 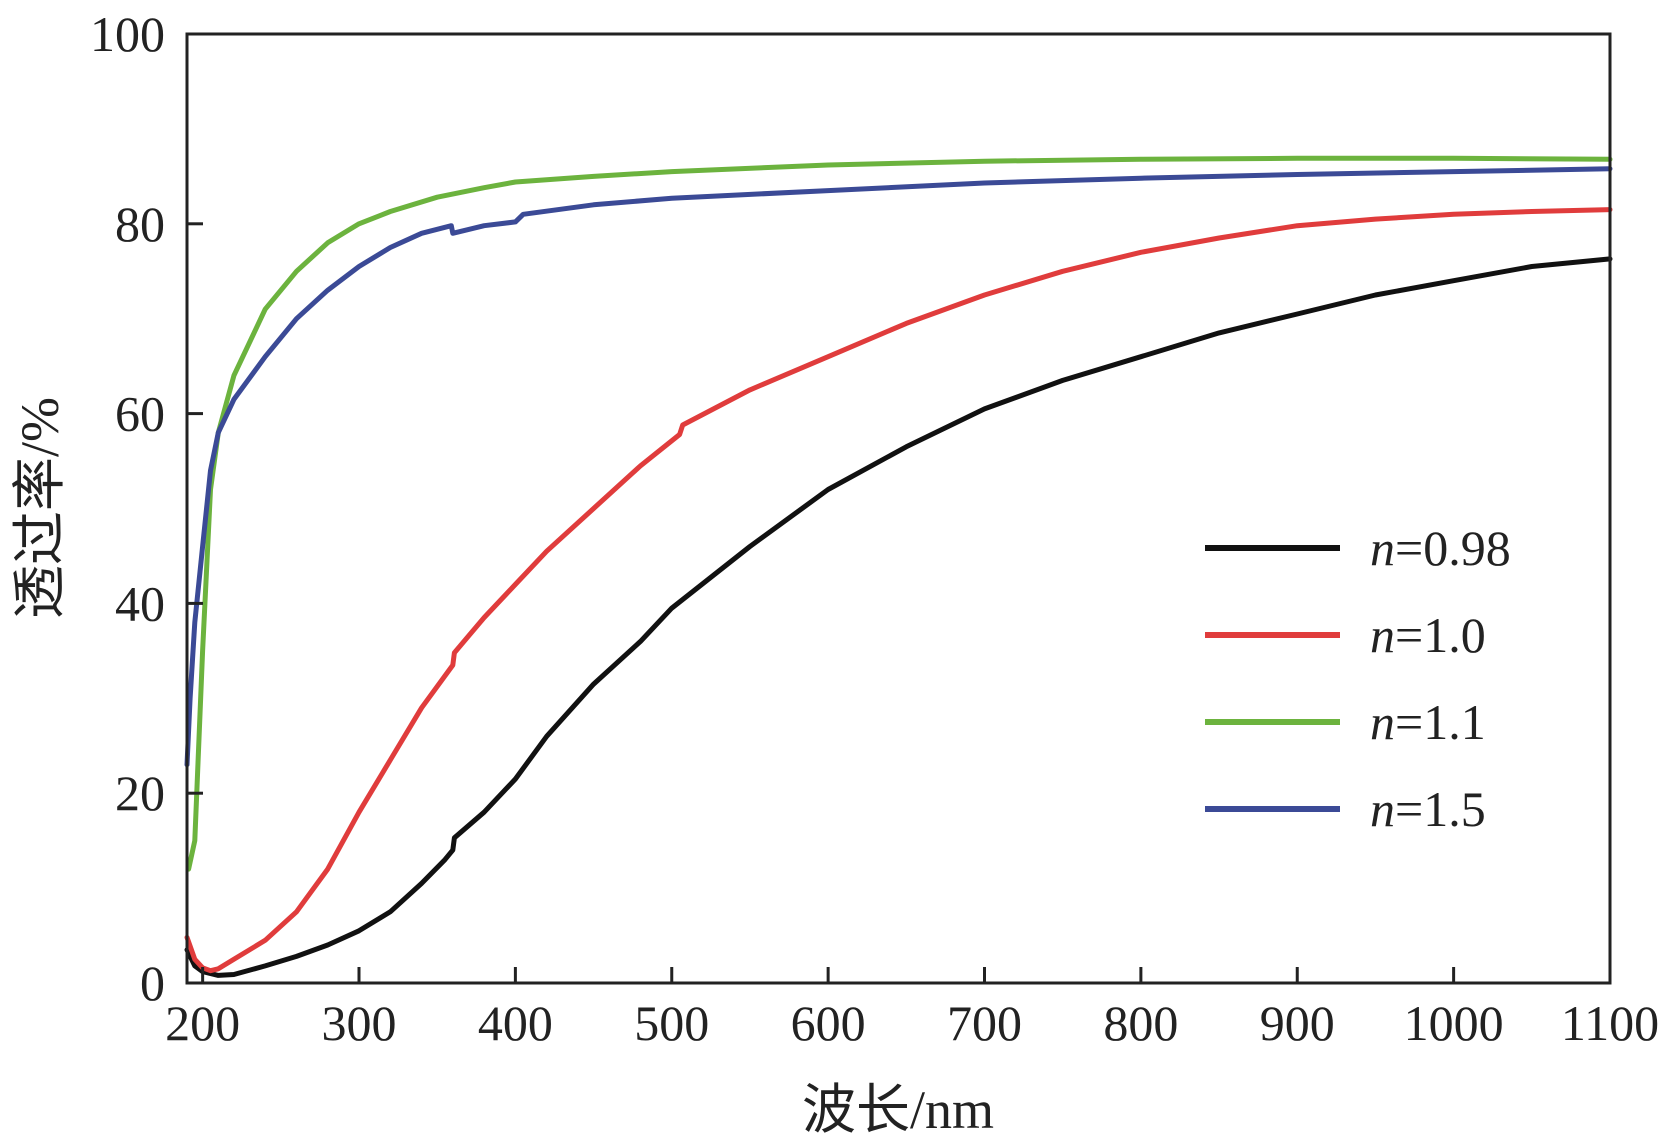 What do you see at coordinates (1440, 548) in the screenshot?
I see `legend-label-1: n=0.98` at bounding box center [1440, 548].